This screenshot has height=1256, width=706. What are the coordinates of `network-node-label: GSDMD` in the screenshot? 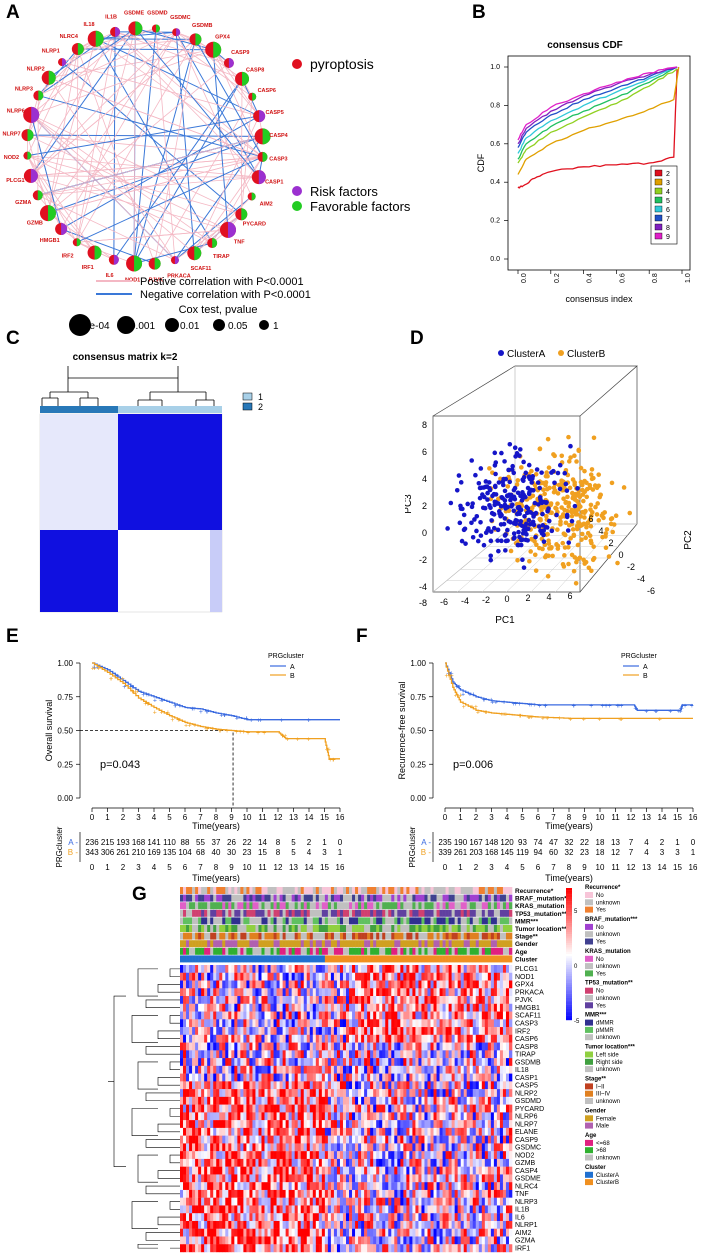 It's located at (157, 14).